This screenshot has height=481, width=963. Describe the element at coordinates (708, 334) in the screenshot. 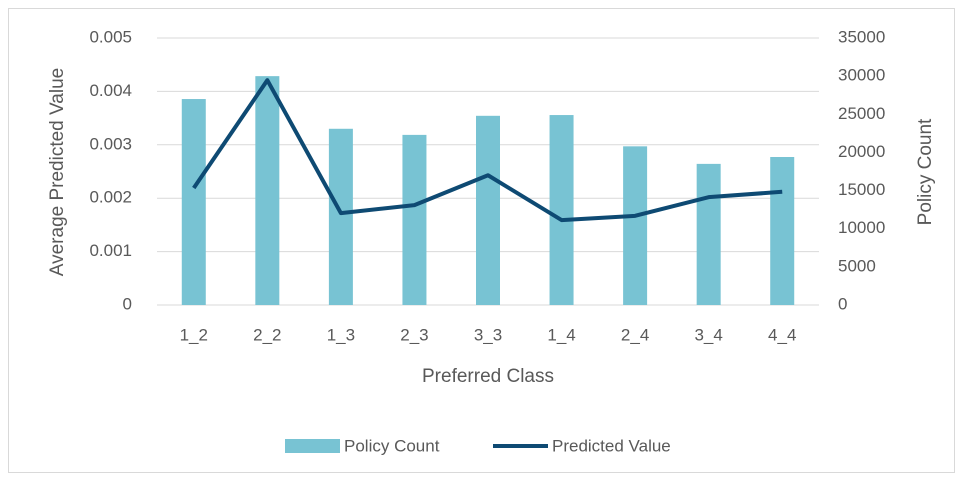

I see `x-tick-label: 3_4` at that location.